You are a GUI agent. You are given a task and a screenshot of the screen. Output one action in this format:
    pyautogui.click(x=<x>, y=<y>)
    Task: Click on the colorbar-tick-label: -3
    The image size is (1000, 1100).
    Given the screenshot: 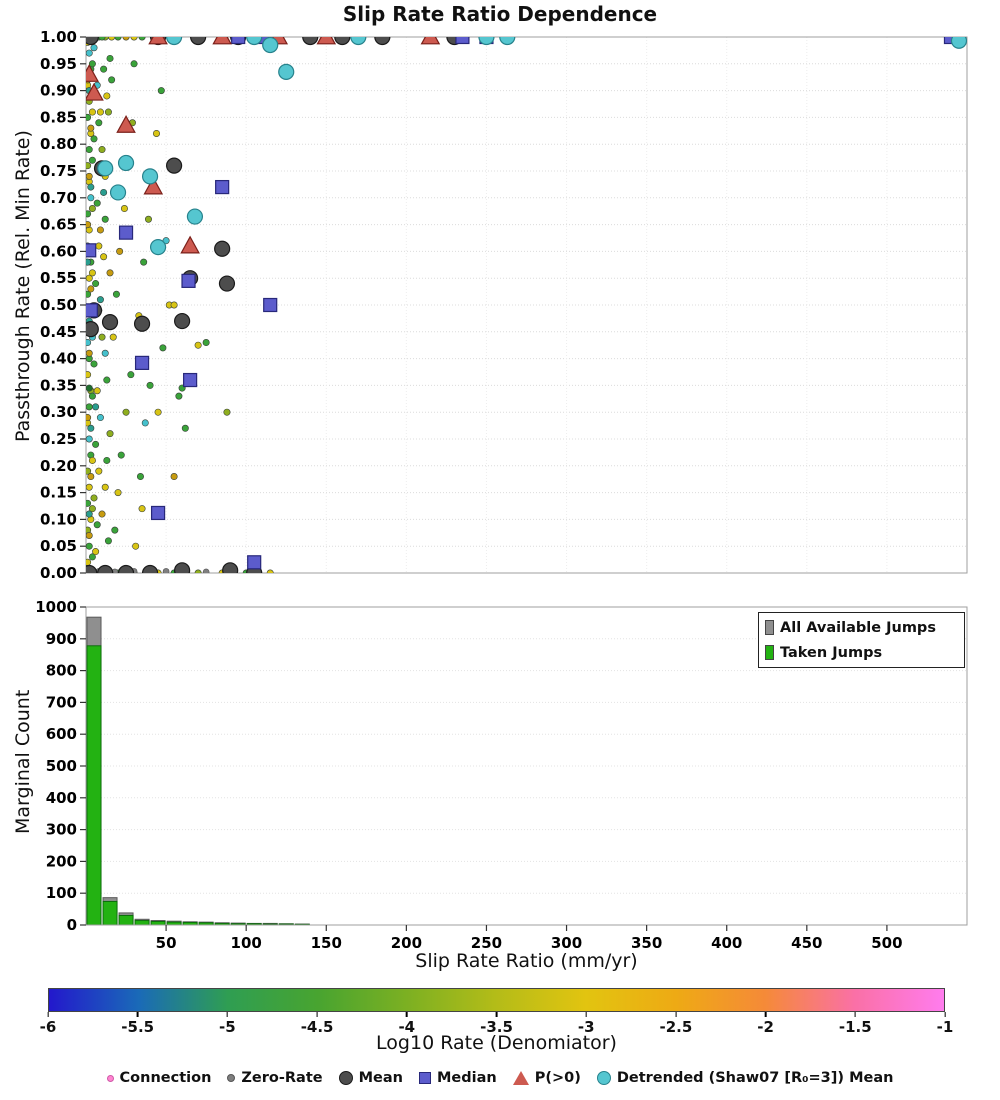 What is the action you would take?
    pyautogui.click(x=586, y=1024)
    